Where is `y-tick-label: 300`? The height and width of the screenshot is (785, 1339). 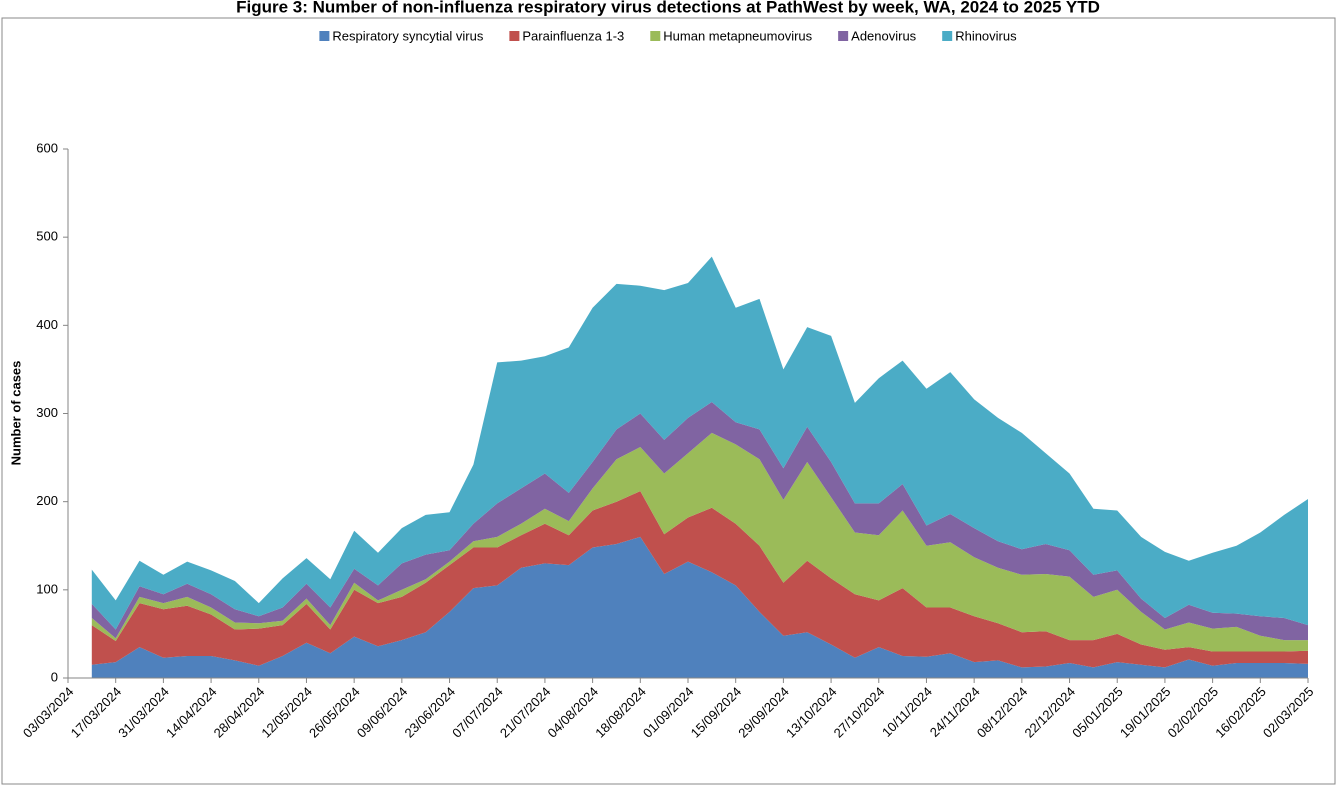
y-tick-label: 300 is located at coordinates (47, 412).